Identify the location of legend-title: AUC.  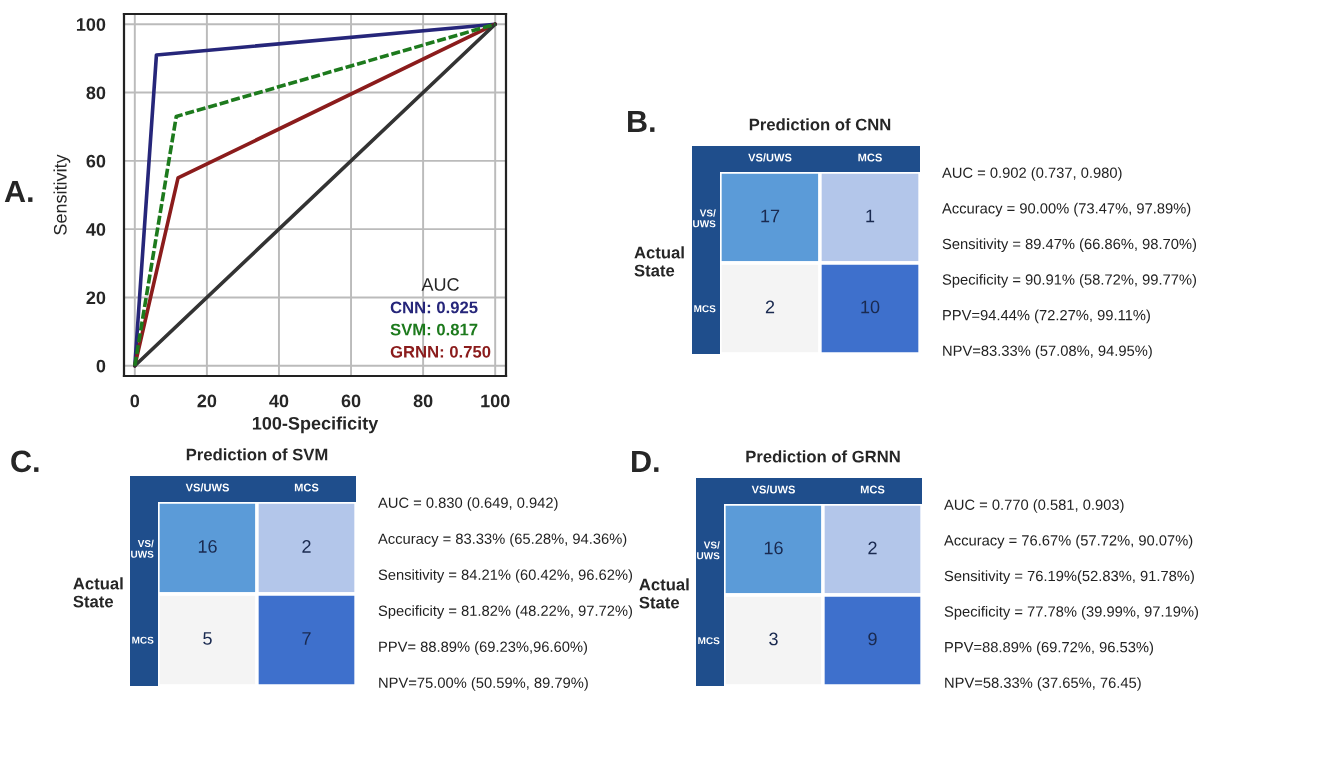
(440, 284).